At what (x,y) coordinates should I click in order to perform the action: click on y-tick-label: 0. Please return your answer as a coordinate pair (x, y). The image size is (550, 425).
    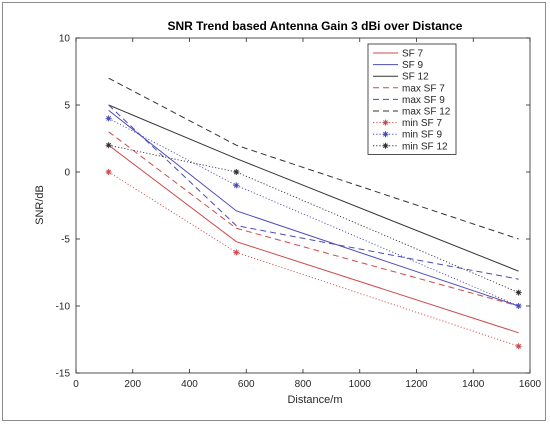
    Looking at the image, I should click on (67, 173).